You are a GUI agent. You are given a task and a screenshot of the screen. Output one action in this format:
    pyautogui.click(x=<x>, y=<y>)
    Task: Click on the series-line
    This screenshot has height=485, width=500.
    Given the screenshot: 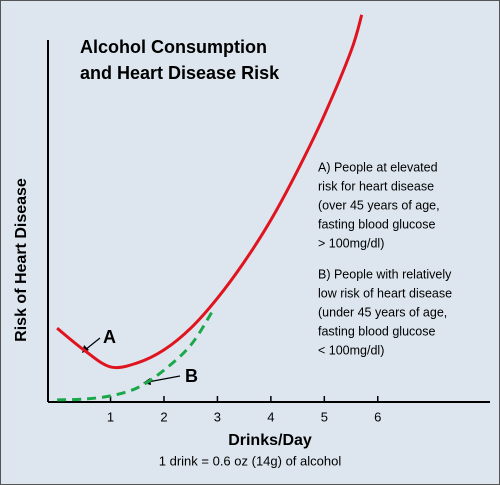 What is the action you would take?
    pyautogui.click(x=135, y=356)
    